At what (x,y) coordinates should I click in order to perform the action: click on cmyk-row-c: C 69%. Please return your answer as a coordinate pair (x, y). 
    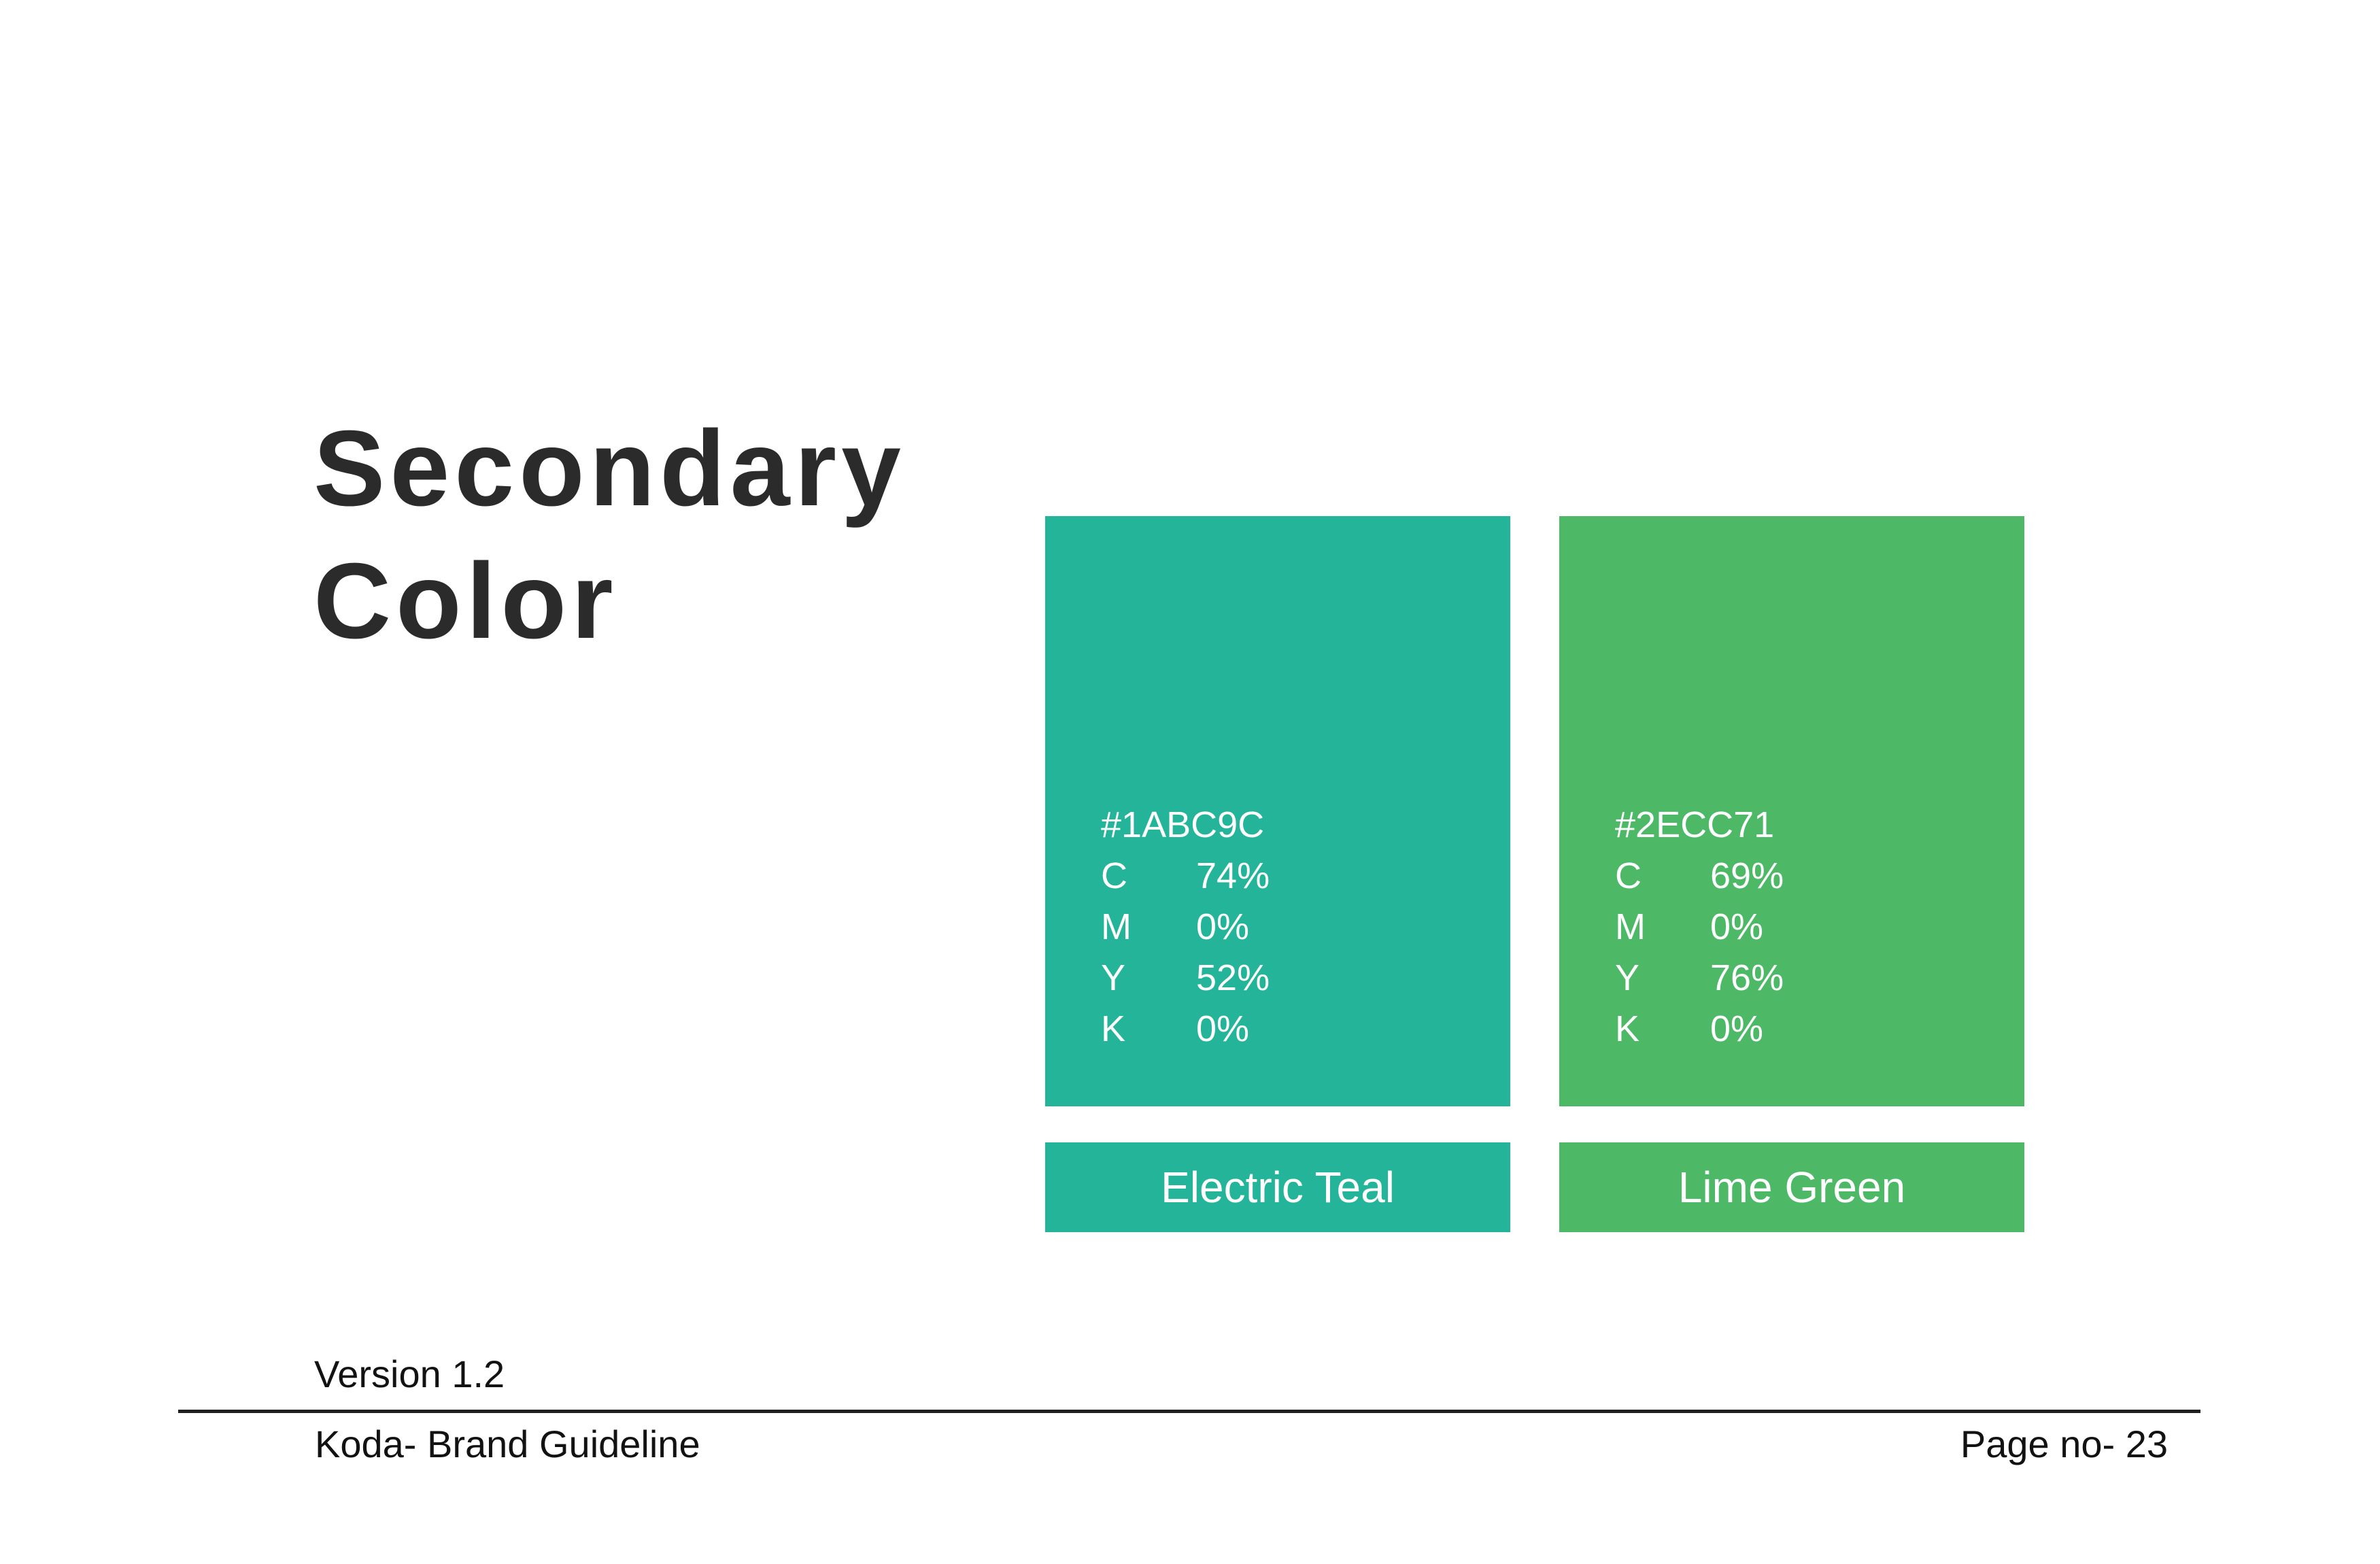
    Looking at the image, I should click on (1700, 877).